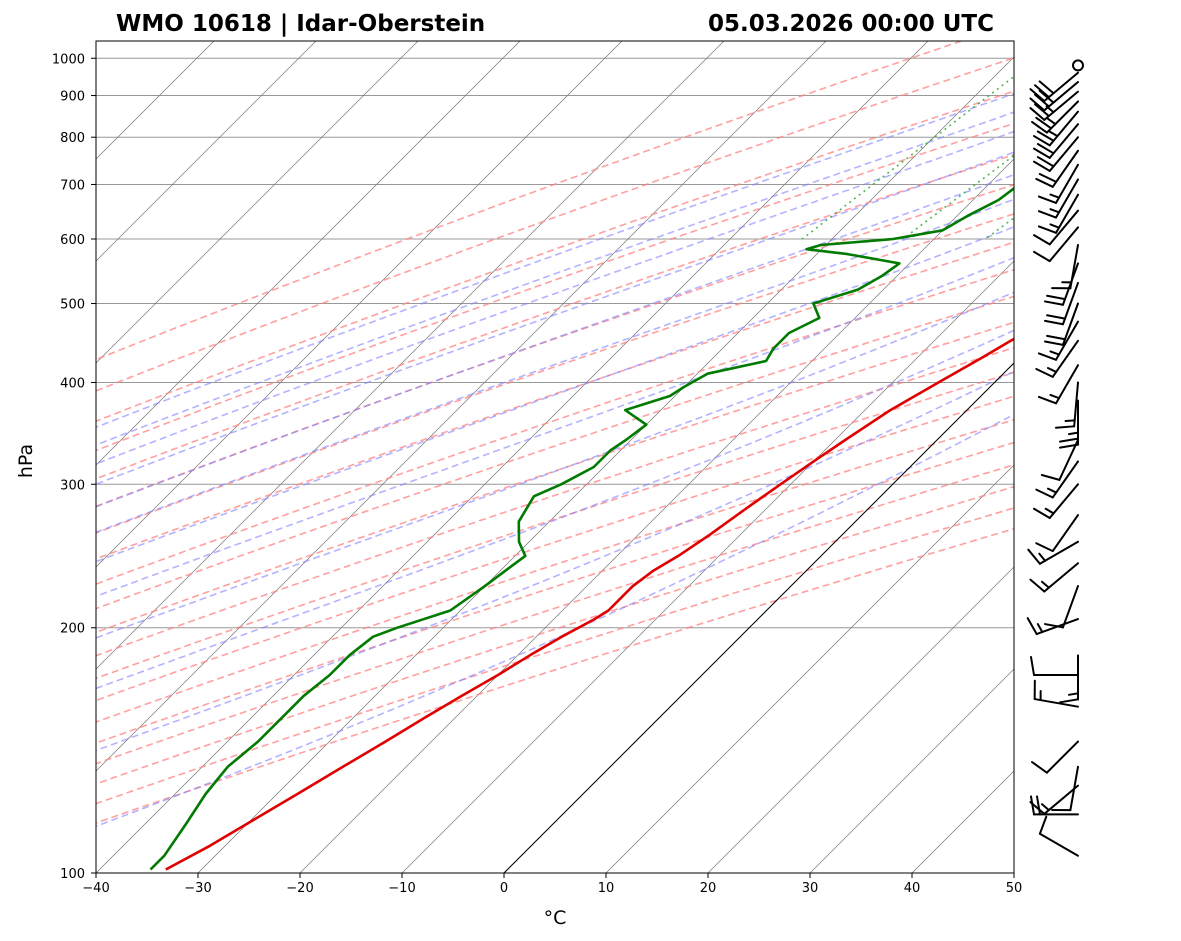  I want to click on y-tick-label-5: 500, so click(72, 305).